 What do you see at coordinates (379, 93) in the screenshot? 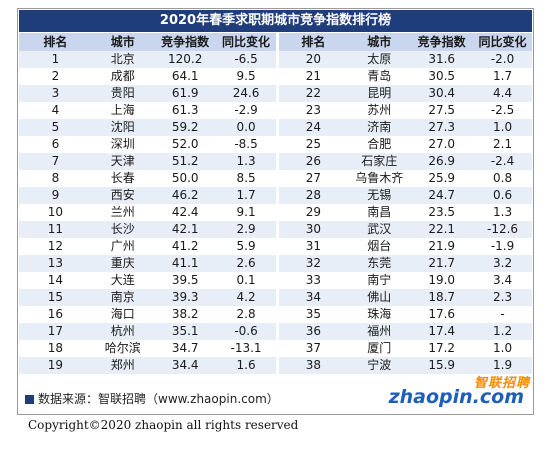
I see `city-cell: 昆明` at bounding box center [379, 93].